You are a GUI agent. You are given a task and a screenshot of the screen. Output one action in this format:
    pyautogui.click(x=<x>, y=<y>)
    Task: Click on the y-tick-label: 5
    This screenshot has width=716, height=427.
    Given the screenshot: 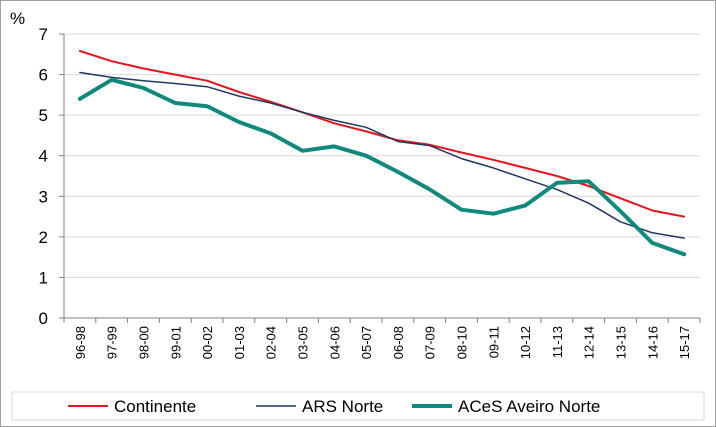 What is the action you would take?
    pyautogui.click(x=43, y=115)
    